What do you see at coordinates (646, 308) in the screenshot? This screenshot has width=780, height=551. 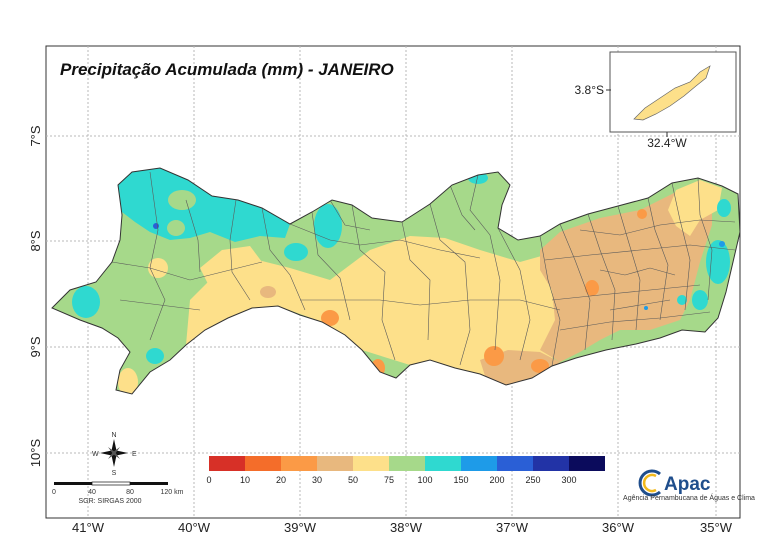 I see `zone-150-200-spot3` at bounding box center [646, 308].